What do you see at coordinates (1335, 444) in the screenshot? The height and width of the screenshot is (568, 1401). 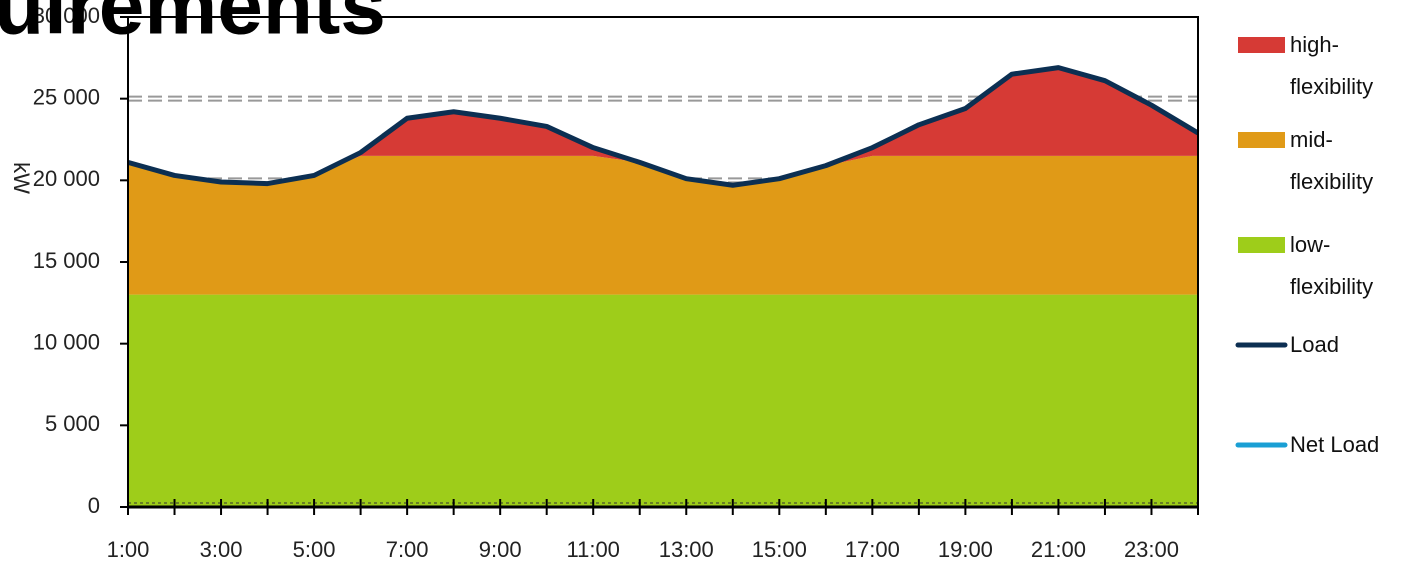 I see `legend-label: Net Load` at bounding box center [1335, 444].